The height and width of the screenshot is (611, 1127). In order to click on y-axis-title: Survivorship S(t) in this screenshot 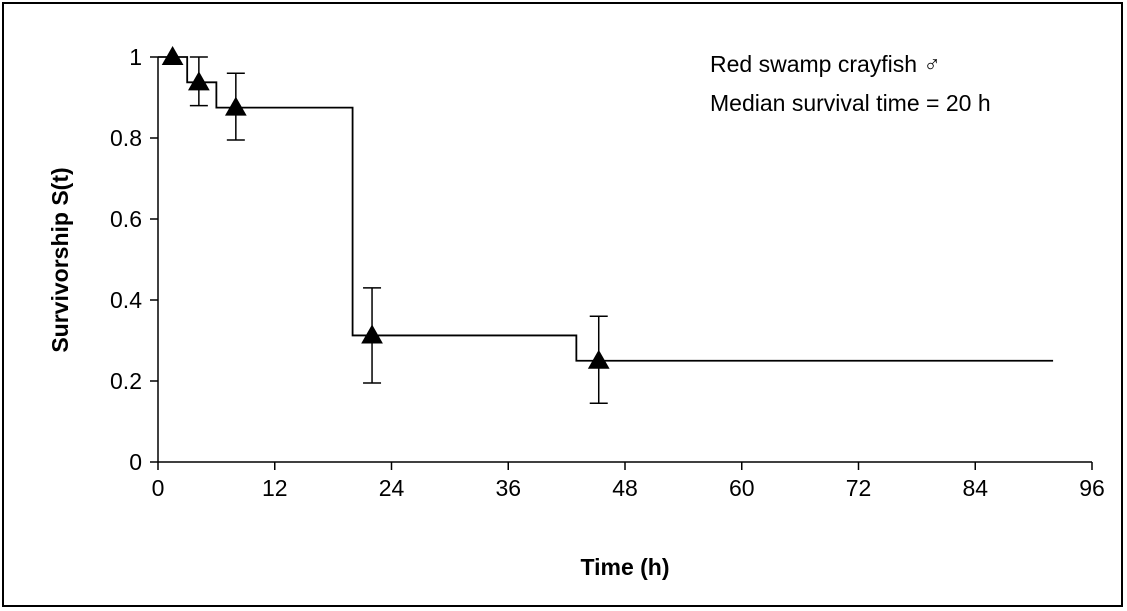, I will do `click(60, 259)`.